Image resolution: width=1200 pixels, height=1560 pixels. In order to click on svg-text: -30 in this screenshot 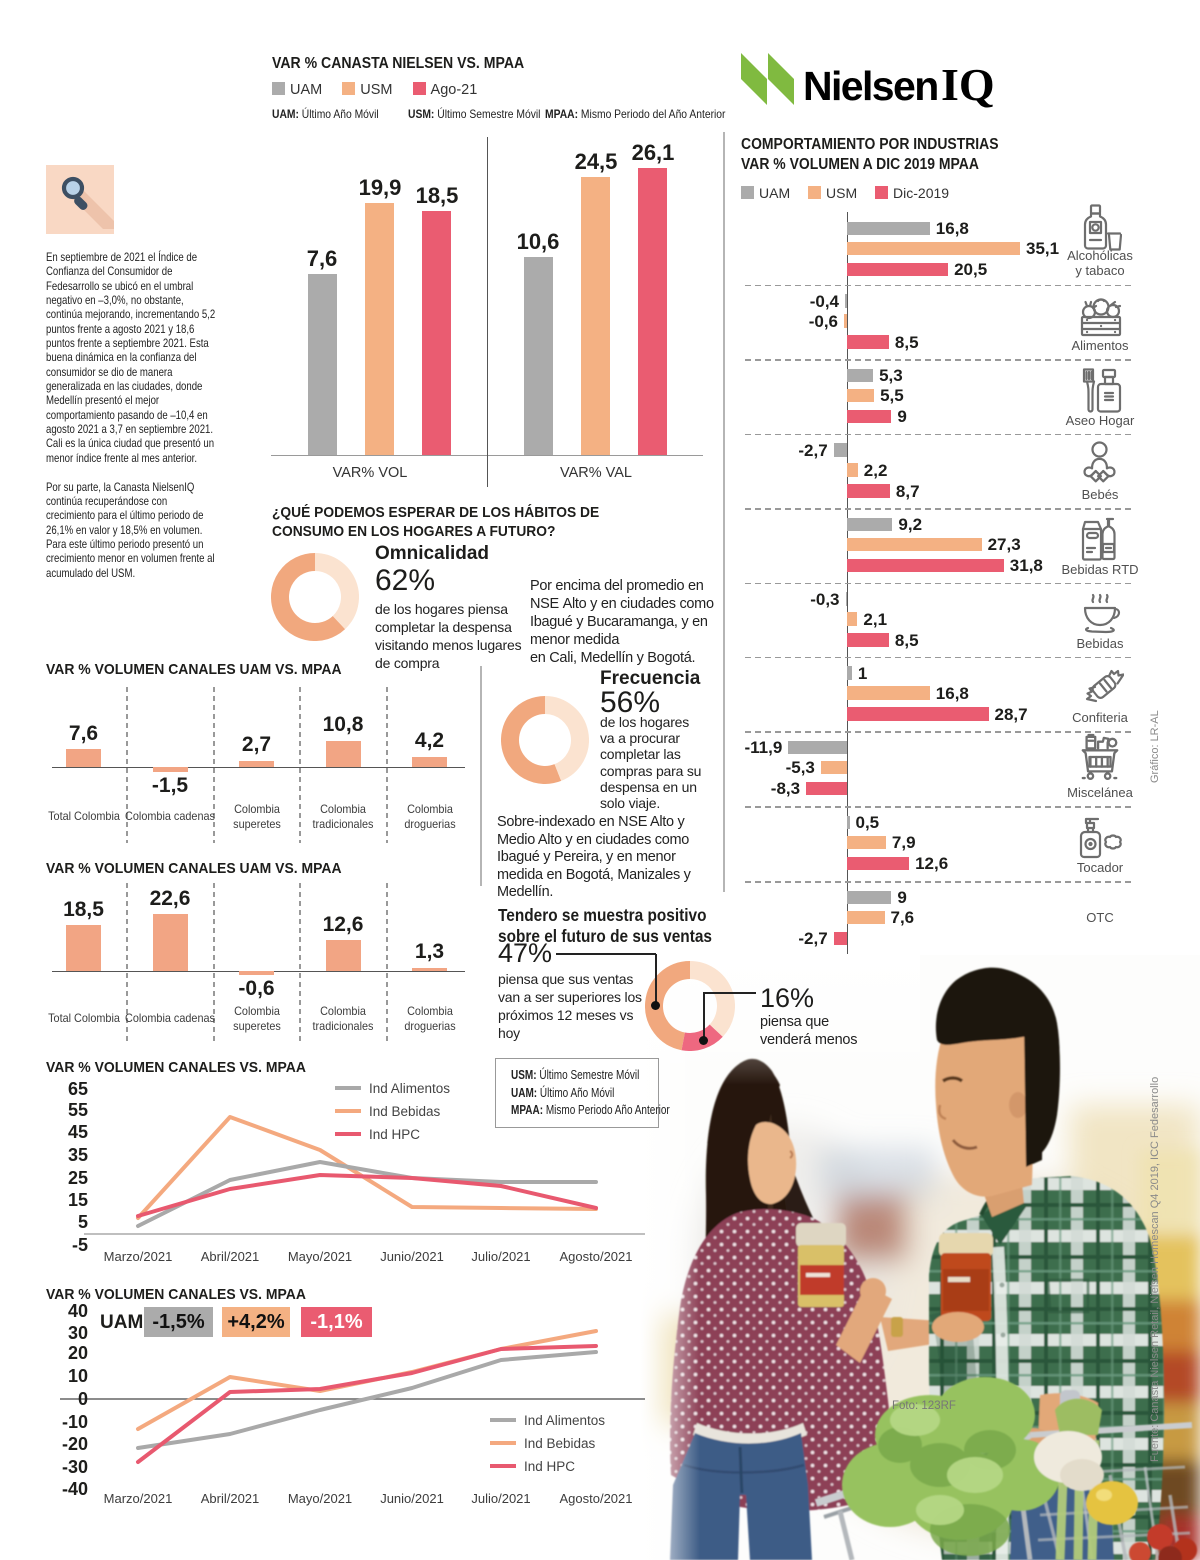, I will do `click(75, 1467)`.